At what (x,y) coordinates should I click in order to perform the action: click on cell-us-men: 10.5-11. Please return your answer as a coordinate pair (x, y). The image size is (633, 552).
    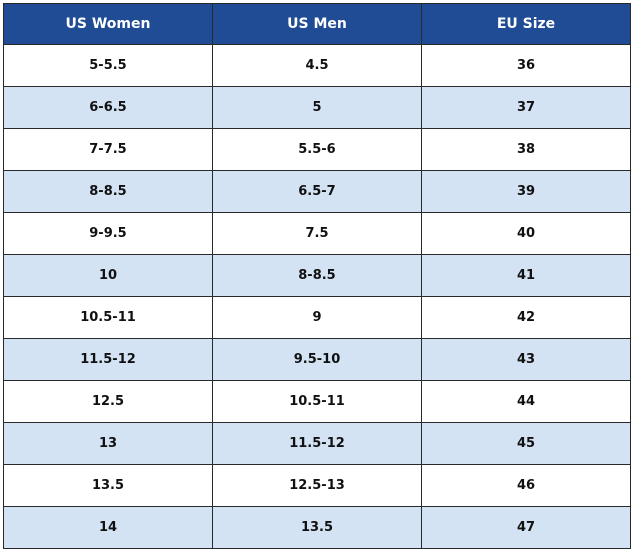
    Looking at the image, I should click on (317, 401).